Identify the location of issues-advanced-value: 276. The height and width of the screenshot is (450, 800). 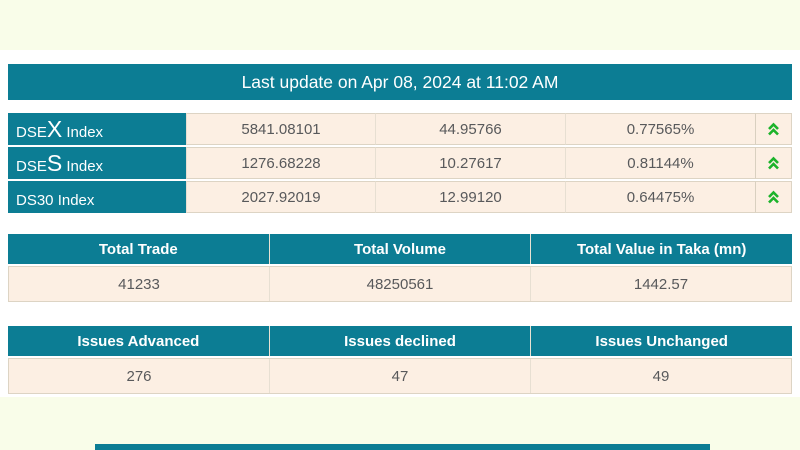
(139, 376).